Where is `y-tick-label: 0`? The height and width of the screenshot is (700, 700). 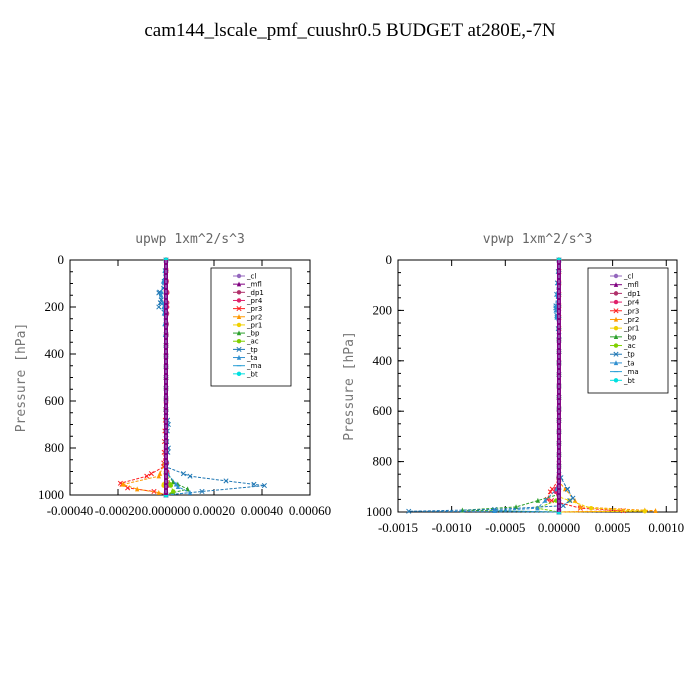
y-tick-label: 0 is located at coordinates (389, 259).